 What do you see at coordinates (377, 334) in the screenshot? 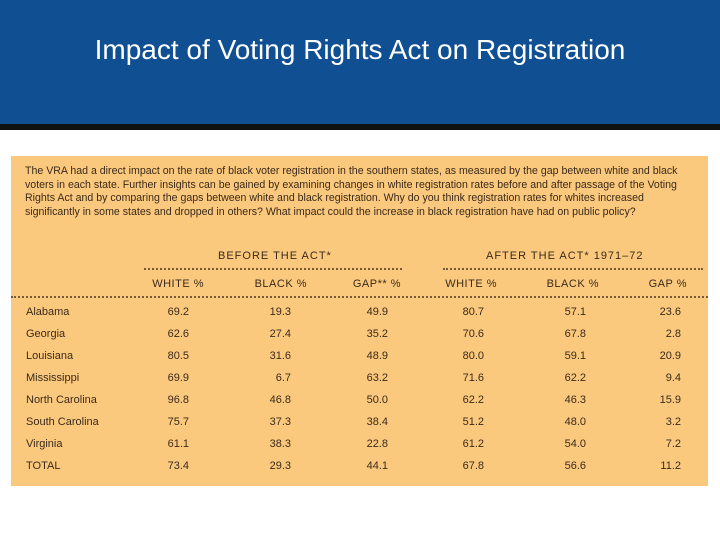
I see `cell-before-gap: 35.2` at bounding box center [377, 334].